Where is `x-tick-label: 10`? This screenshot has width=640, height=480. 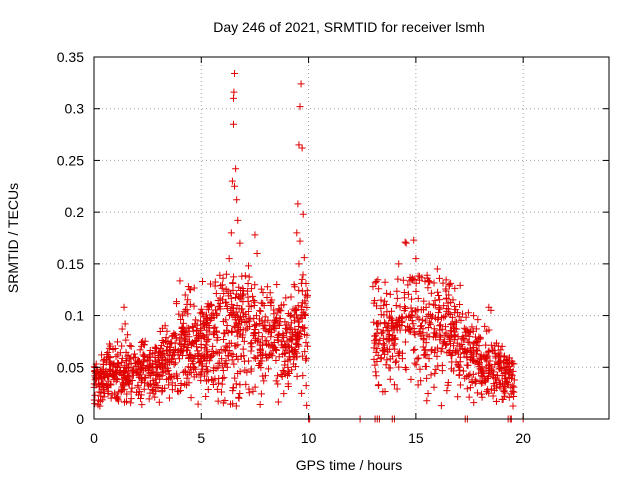
x-tick-label: 10 is located at coordinates (309, 438).